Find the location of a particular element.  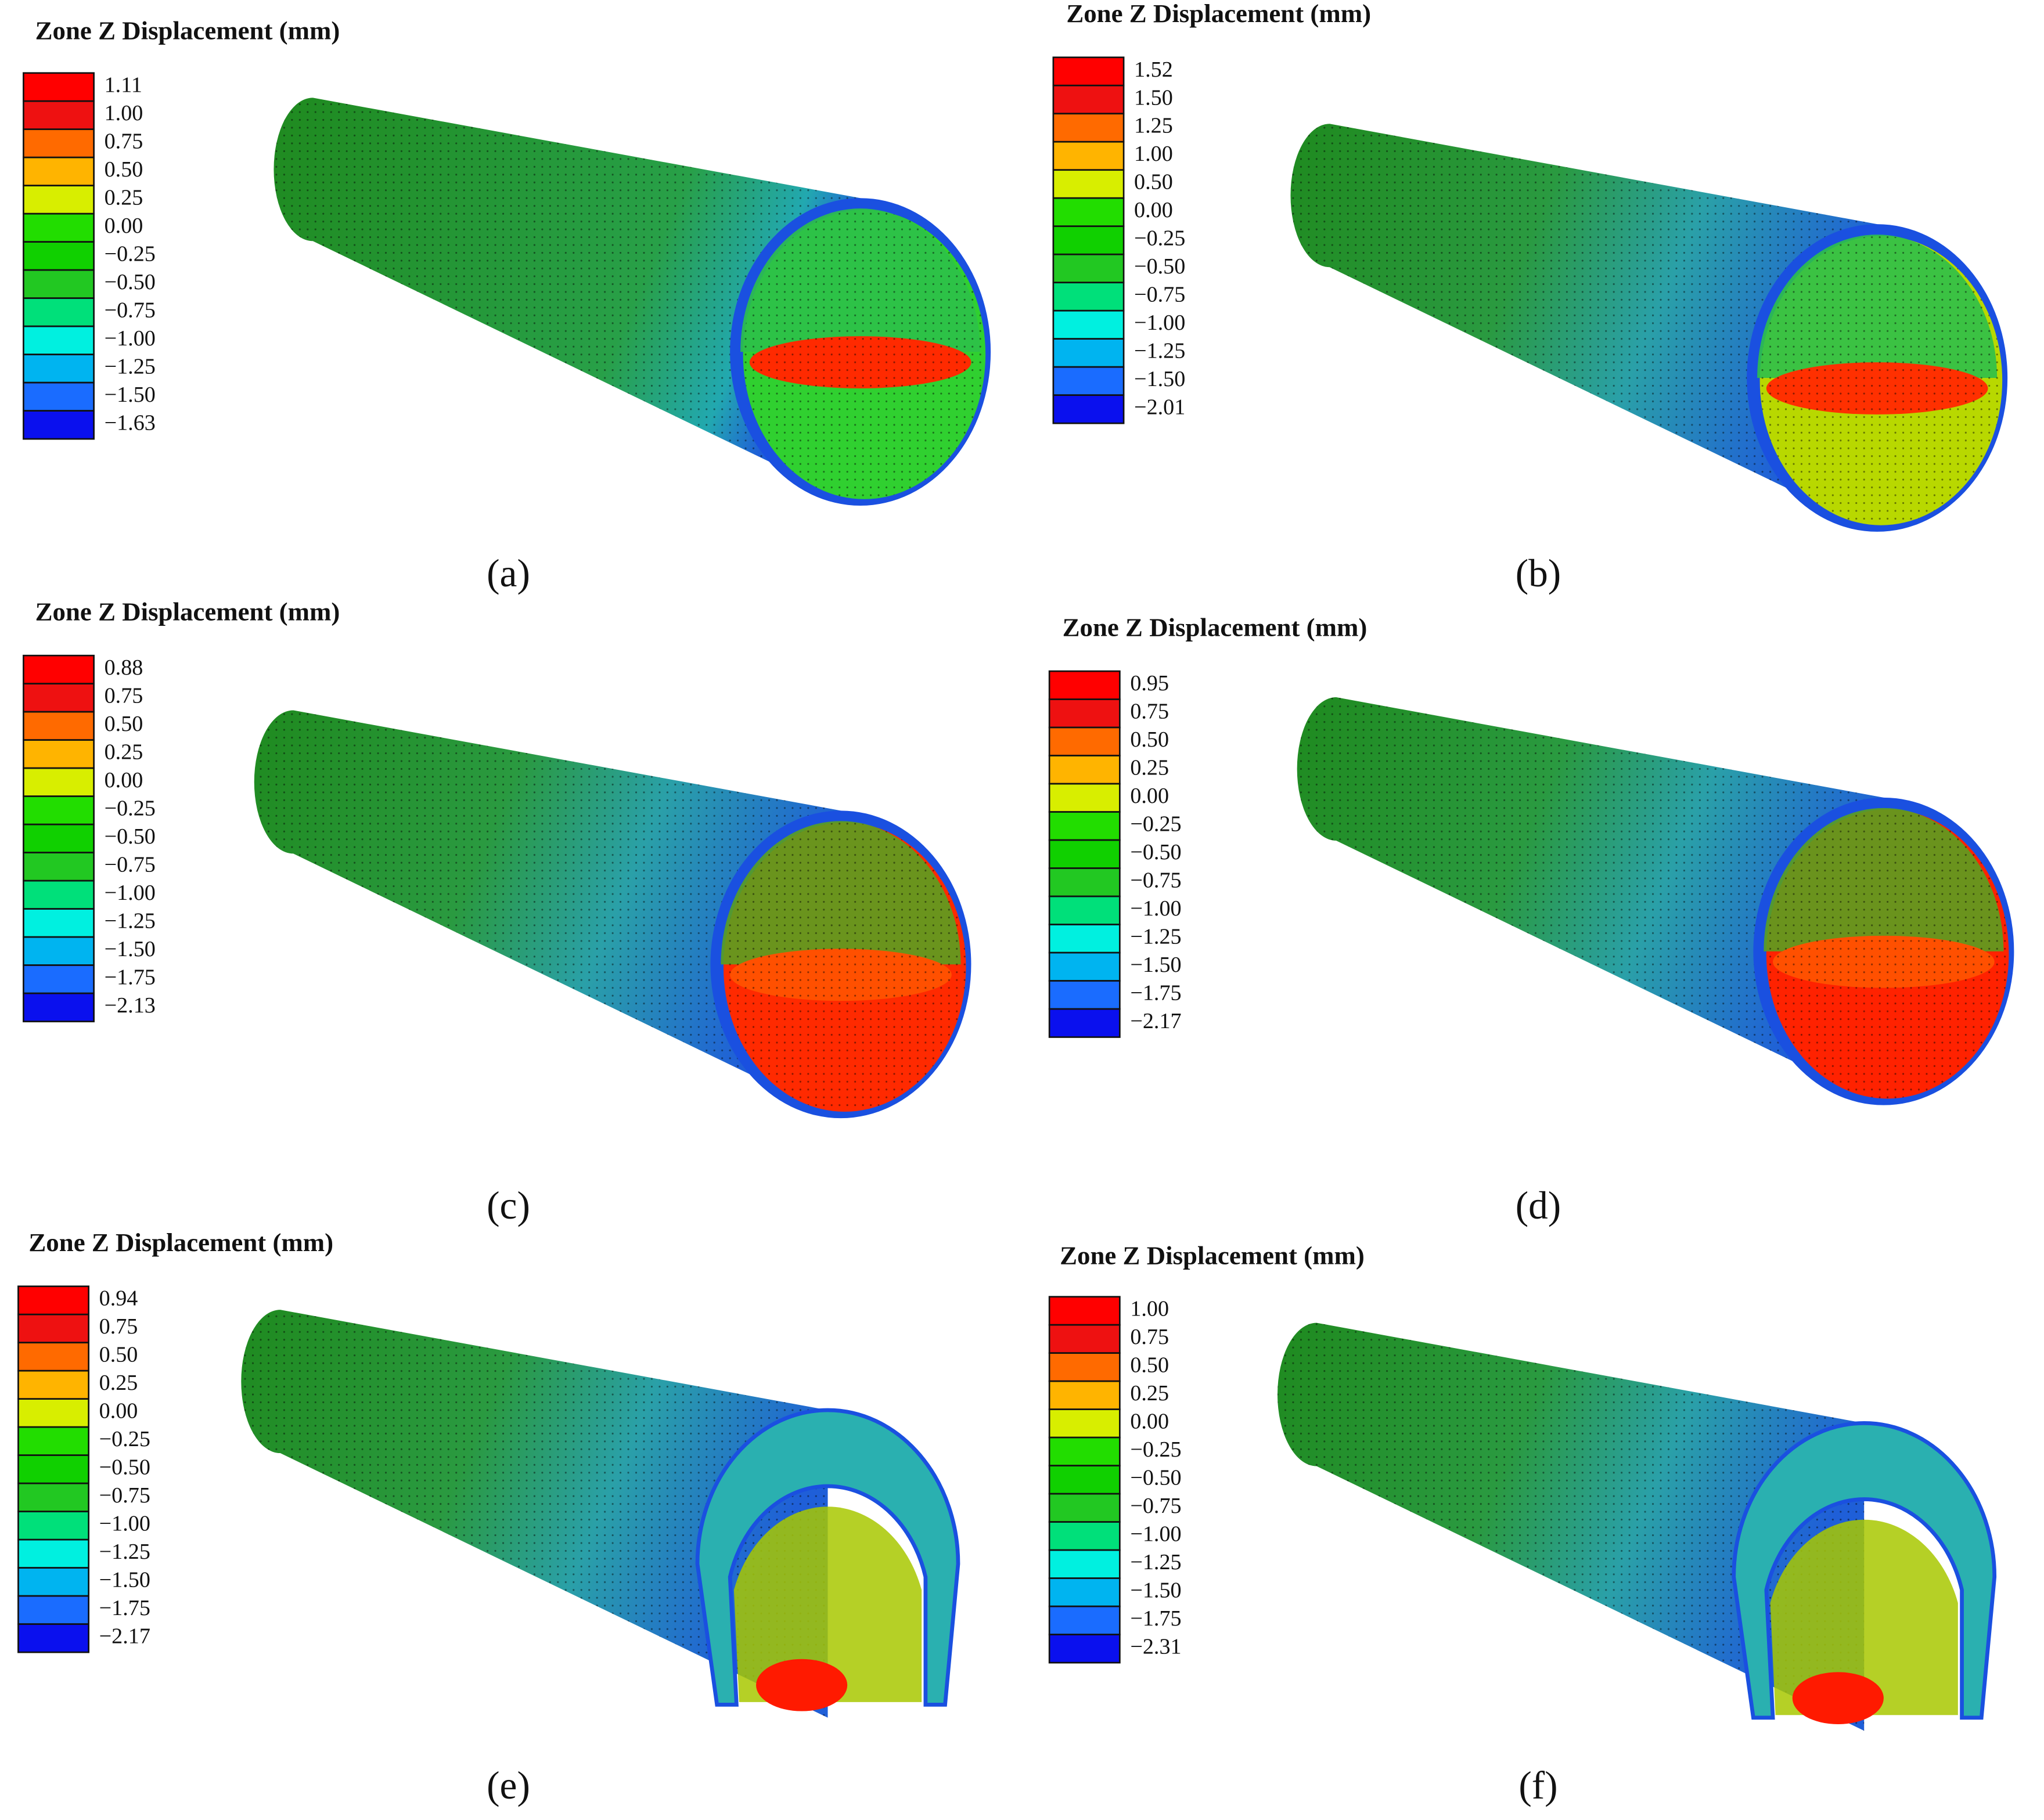

legend-label: 1.25 is located at coordinates (1153, 126).